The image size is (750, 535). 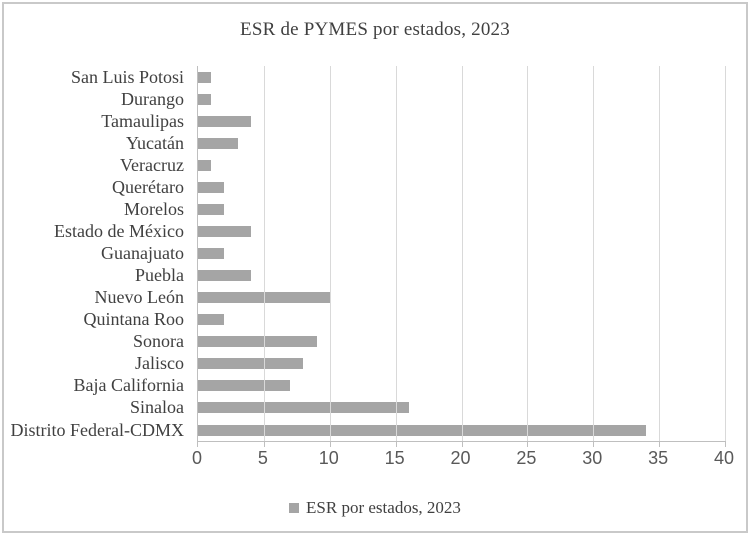 What do you see at coordinates (152, 98) in the screenshot?
I see `category-label: Durango` at bounding box center [152, 98].